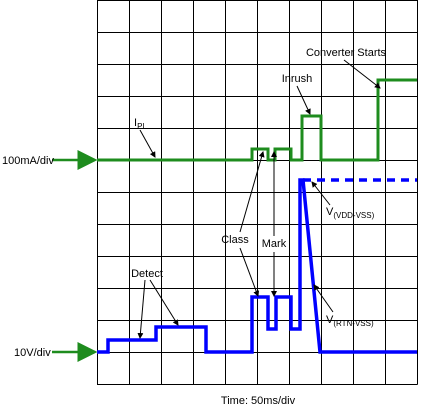 The image size is (422, 413). I want to click on time-scale: Time: 50ms/div, so click(258, 401).